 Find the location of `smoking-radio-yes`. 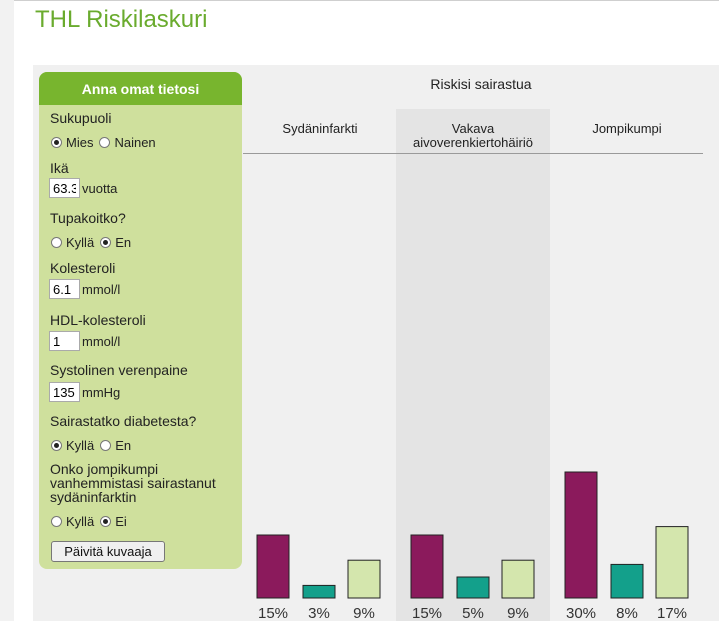

smoking-radio-yes is located at coordinates (56, 242).